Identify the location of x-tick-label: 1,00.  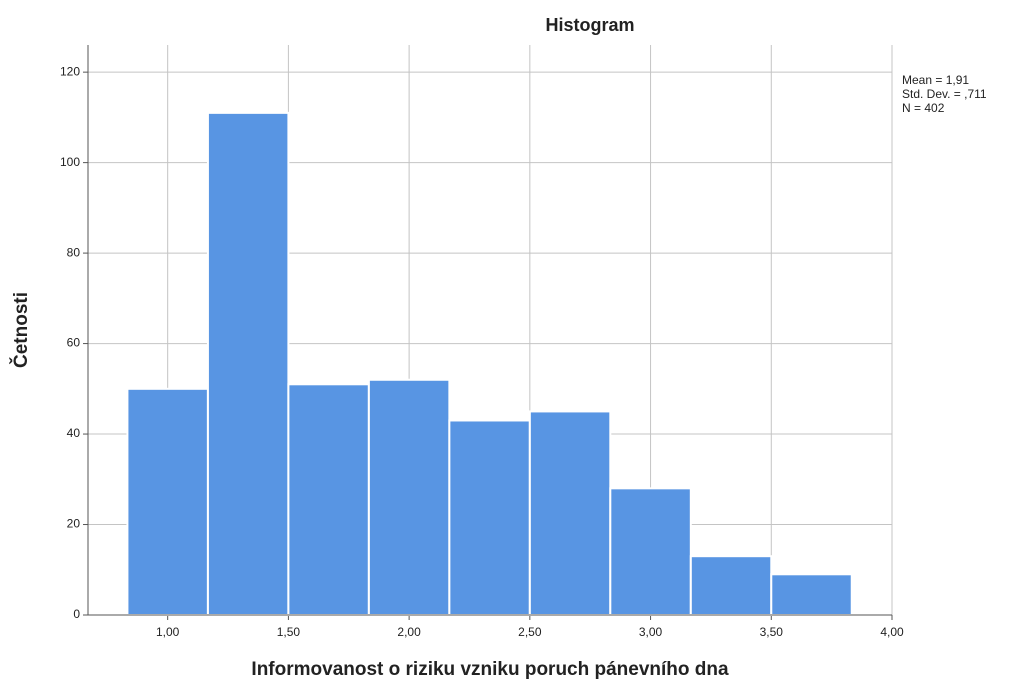
(168, 632).